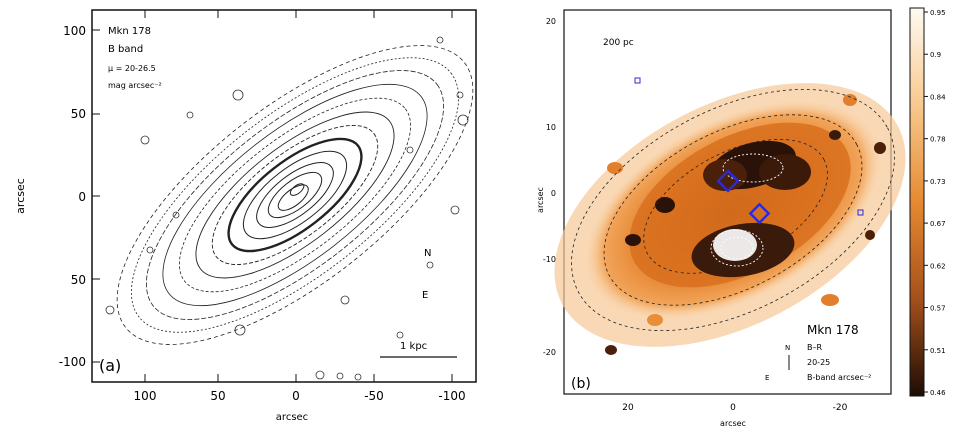 The width and height of the screenshot is (958, 437). What do you see at coordinates (581, 384) in the screenshot?
I see `panel-label: (b)` at bounding box center [581, 384].